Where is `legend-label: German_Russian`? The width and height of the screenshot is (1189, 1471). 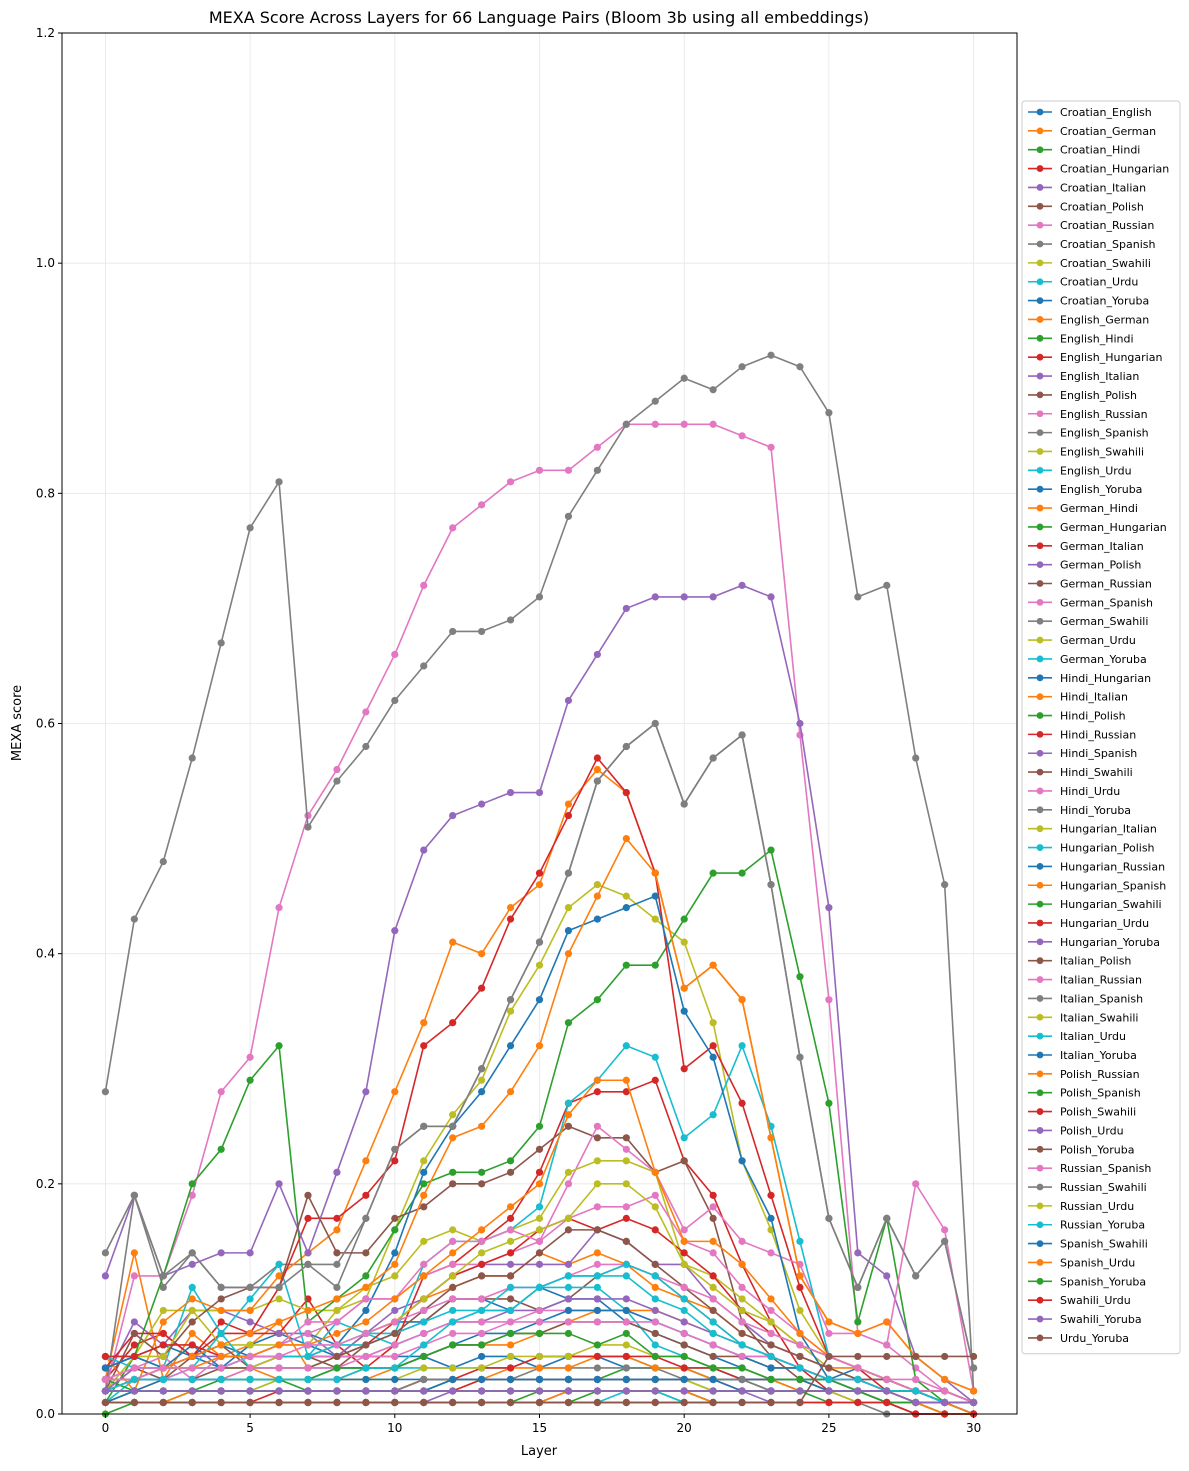 legend-label: German_Russian is located at coordinates (1106, 584).